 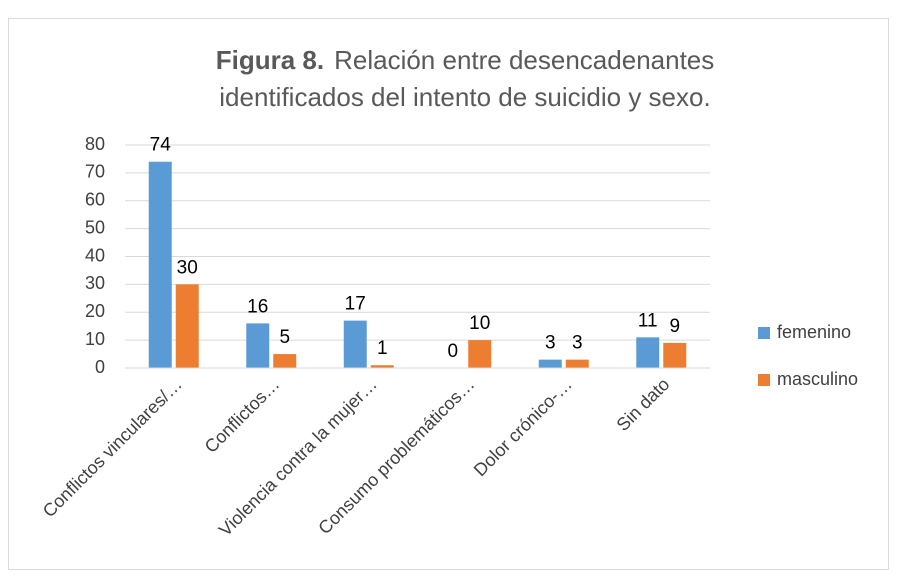 What do you see at coordinates (95, 144) in the screenshot?
I see `y-tick-label: 80` at bounding box center [95, 144].